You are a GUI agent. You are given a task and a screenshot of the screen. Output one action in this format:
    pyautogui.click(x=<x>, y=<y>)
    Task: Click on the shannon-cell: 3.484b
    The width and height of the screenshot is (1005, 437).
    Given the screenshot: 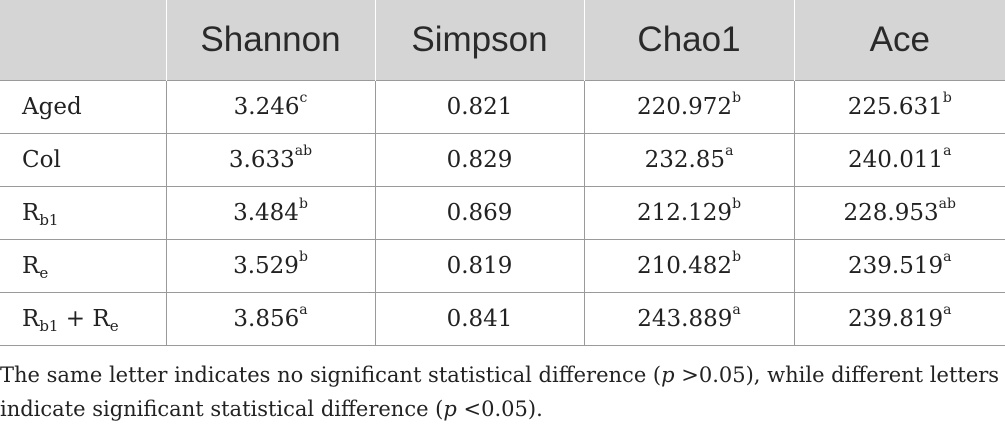 What is the action you would take?
    pyautogui.click(x=270, y=213)
    